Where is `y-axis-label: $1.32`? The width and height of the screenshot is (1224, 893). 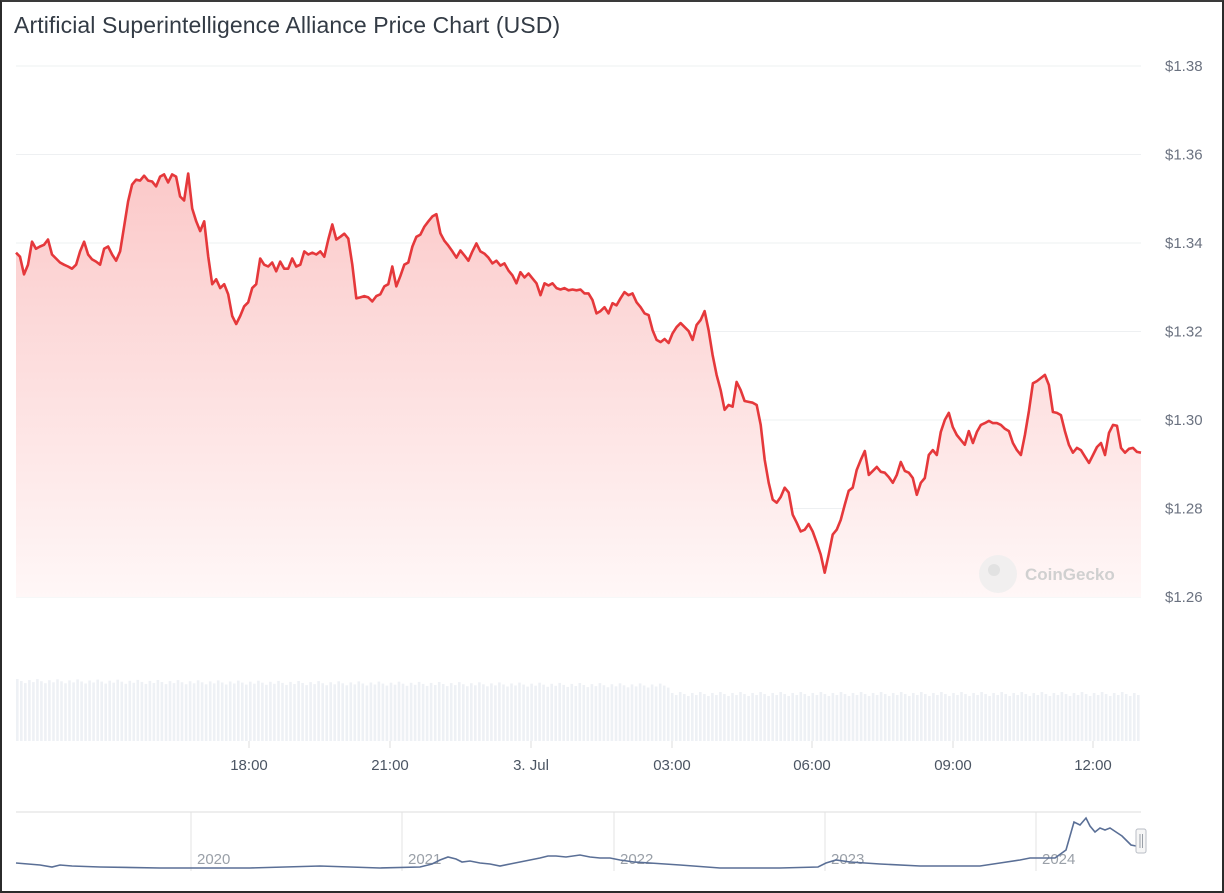
y-axis-label: $1.32 is located at coordinates (1184, 332).